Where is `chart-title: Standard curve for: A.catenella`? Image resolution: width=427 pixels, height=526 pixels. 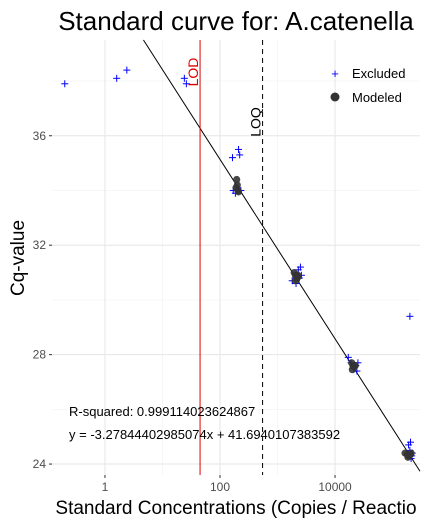
chart-title: Standard curve for: A.catenella is located at coordinates (236, 21).